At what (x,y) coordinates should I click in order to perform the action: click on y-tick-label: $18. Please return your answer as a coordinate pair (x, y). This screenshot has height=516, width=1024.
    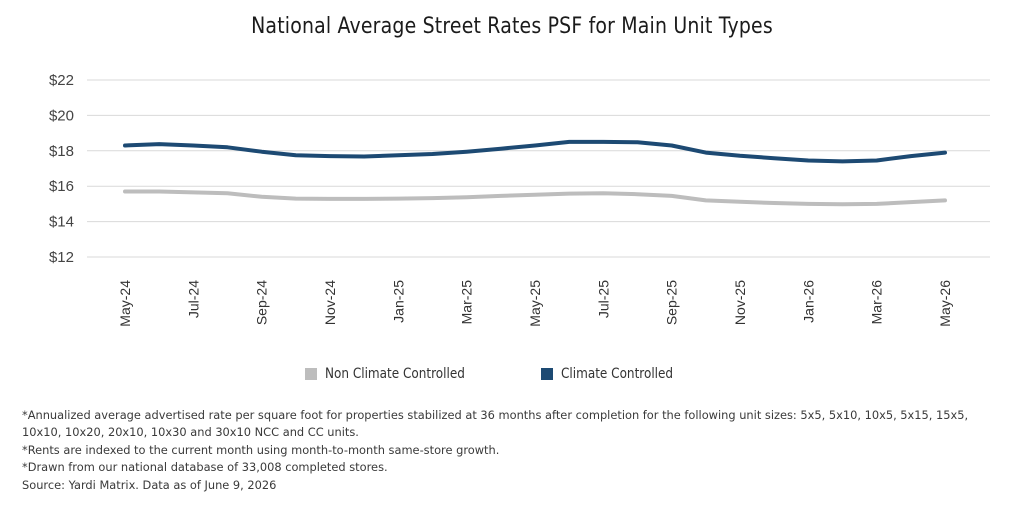
    Looking at the image, I should click on (61, 151).